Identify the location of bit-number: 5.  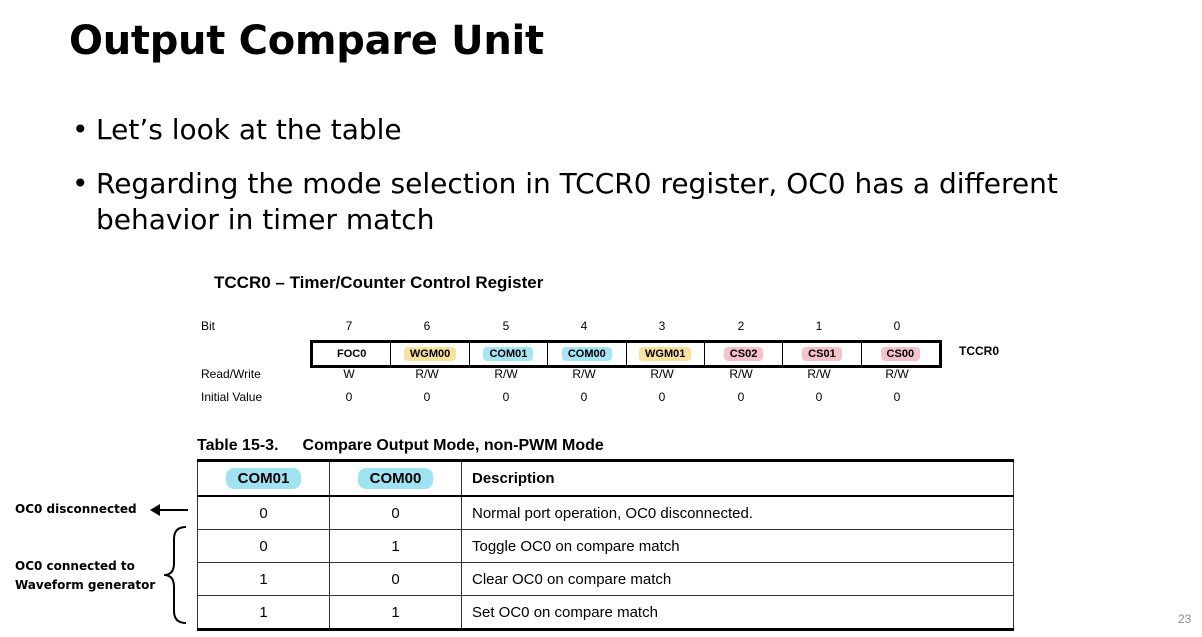
(506, 326).